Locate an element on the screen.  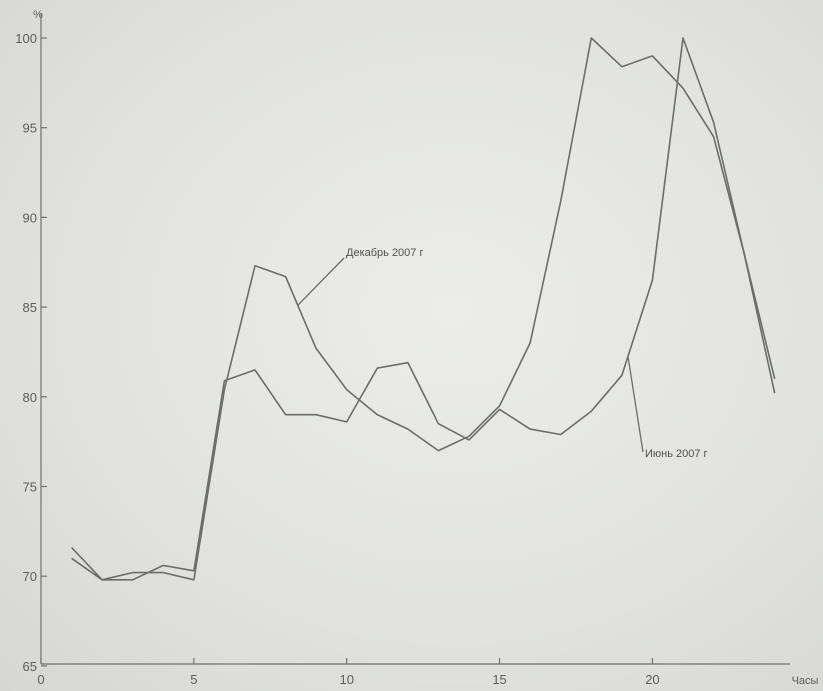
y-tick-label: 90 is located at coordinates (30, 217).